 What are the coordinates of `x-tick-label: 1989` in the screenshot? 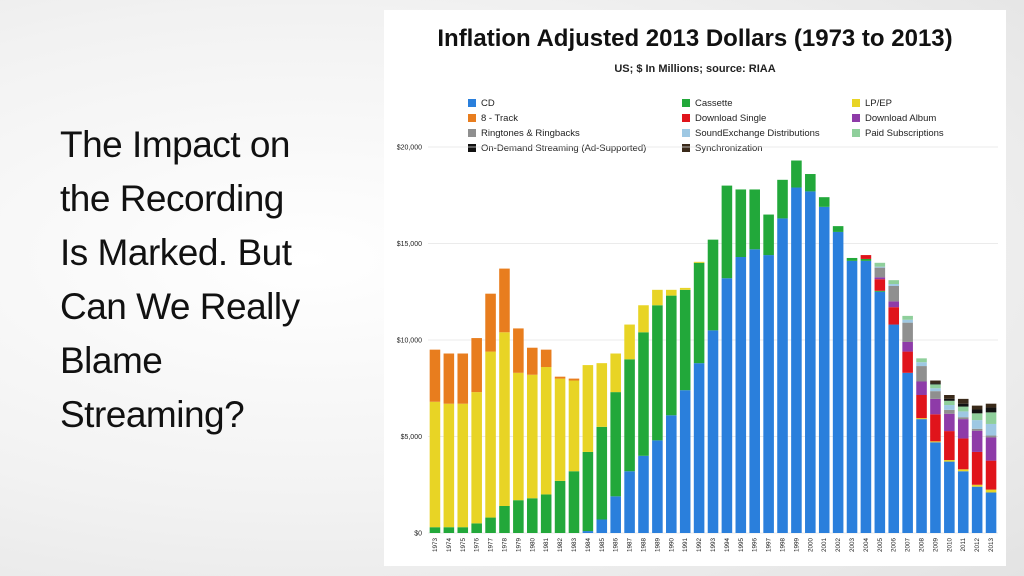 It's located at (657, 545).